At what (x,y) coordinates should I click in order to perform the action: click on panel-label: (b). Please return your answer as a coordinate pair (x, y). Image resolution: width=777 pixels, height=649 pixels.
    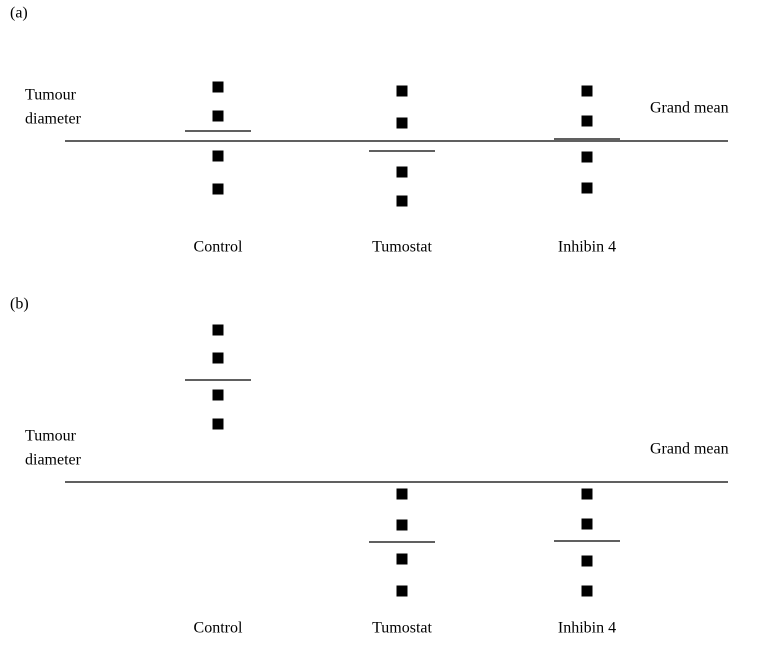
    Looking at the image, I should click on (19, 304).